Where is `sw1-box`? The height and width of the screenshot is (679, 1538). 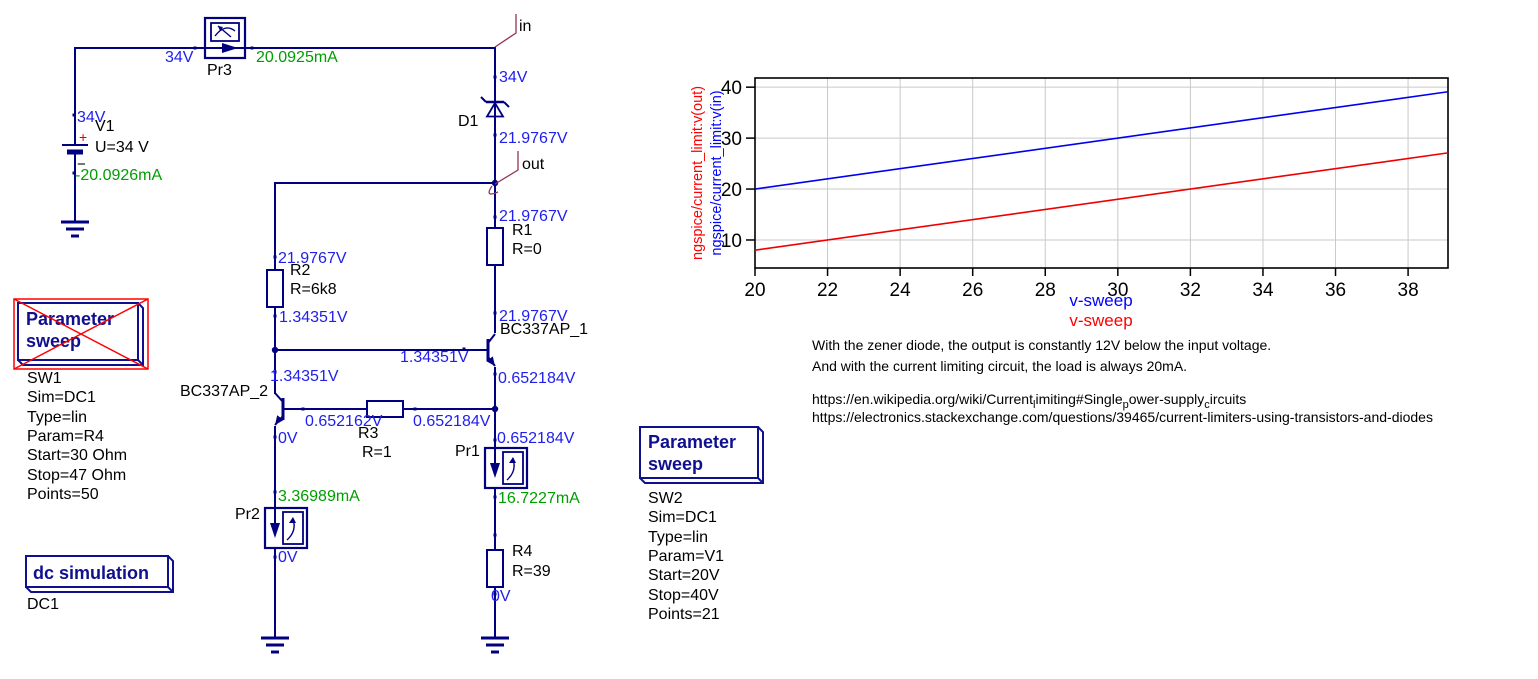 sw1-box is located at coordinates (78, 331).